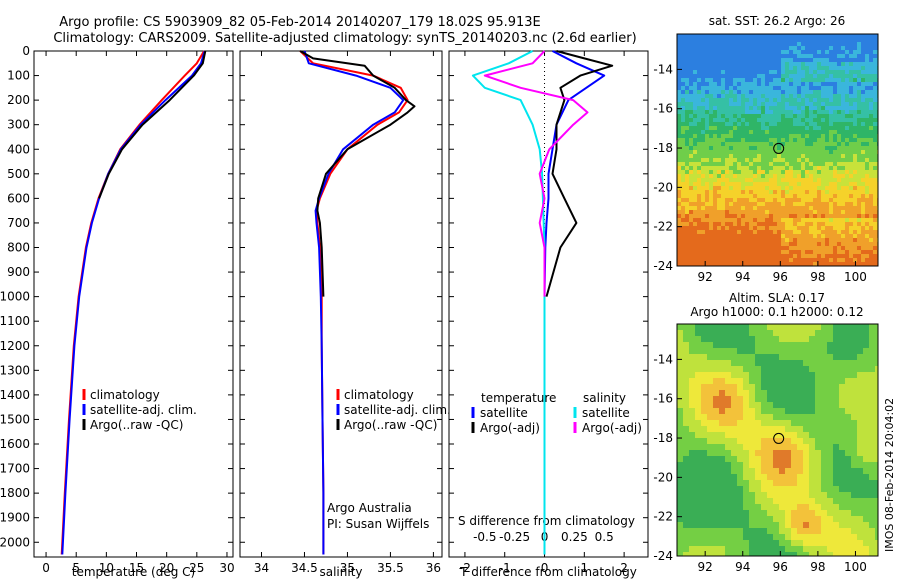 The height and width of the screenshot is (580, 900). What do you see at coordinates (855, 277) in the screenshot?
I see `map-sst-xtick-label: 100` at bounding box center [855, 277].